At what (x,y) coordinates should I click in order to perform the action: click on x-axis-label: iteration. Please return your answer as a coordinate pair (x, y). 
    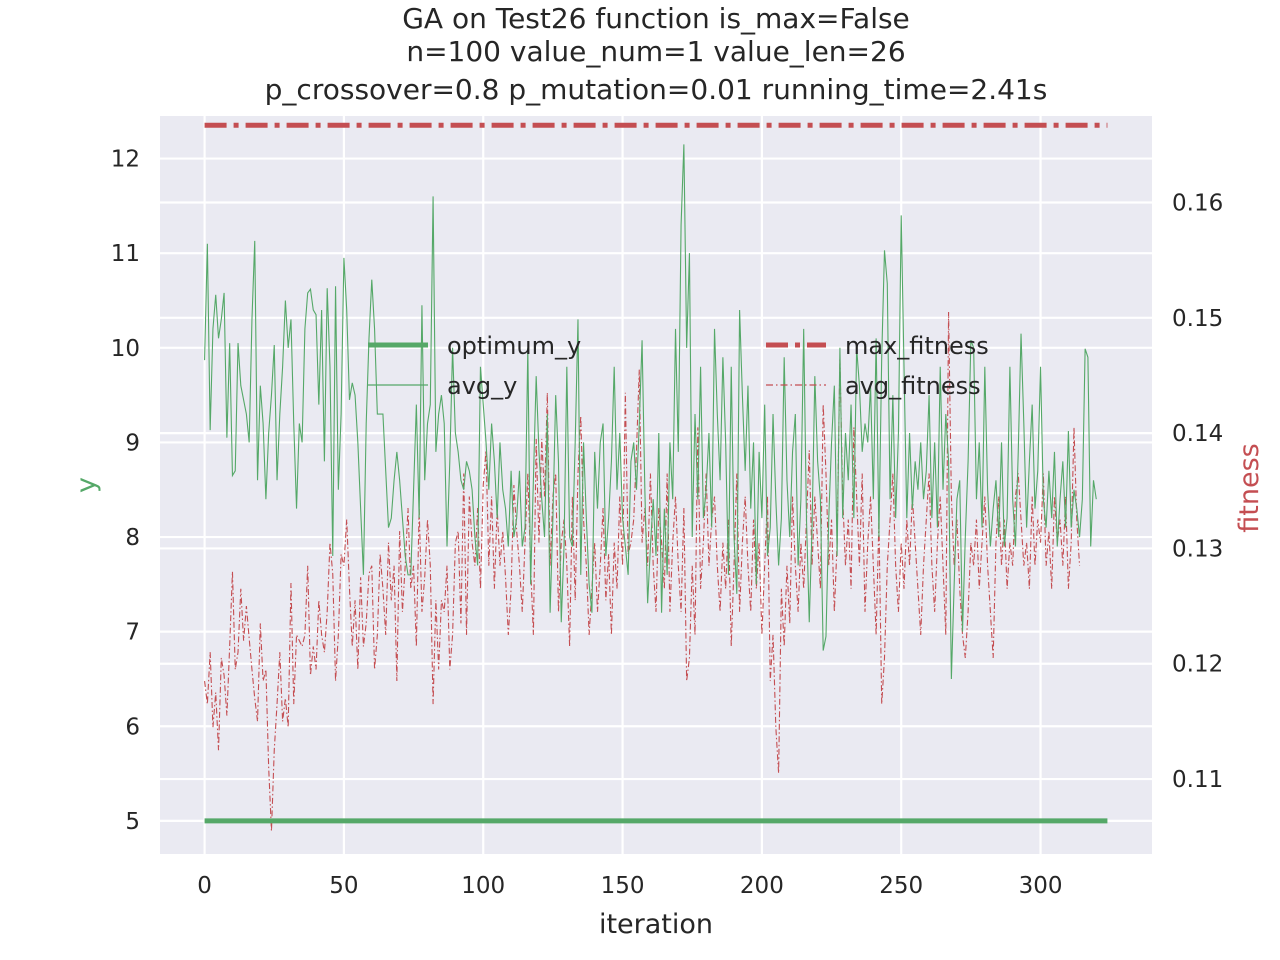
    Looking at the image, I should click on (656, 924).